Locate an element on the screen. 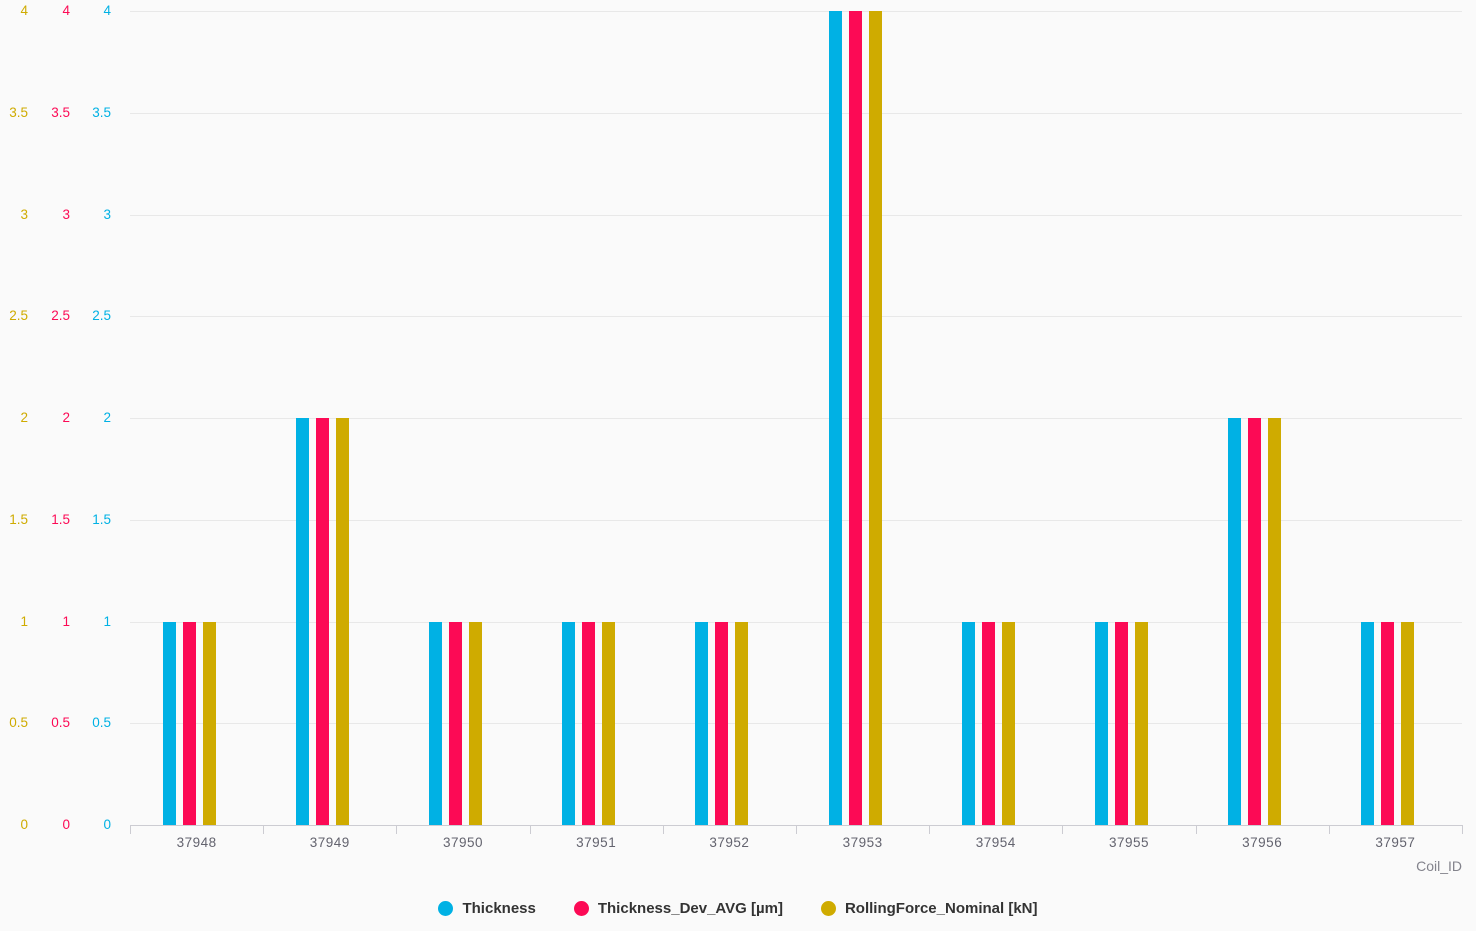  gridline-y-0.5 is located at coordinates (796, 724).